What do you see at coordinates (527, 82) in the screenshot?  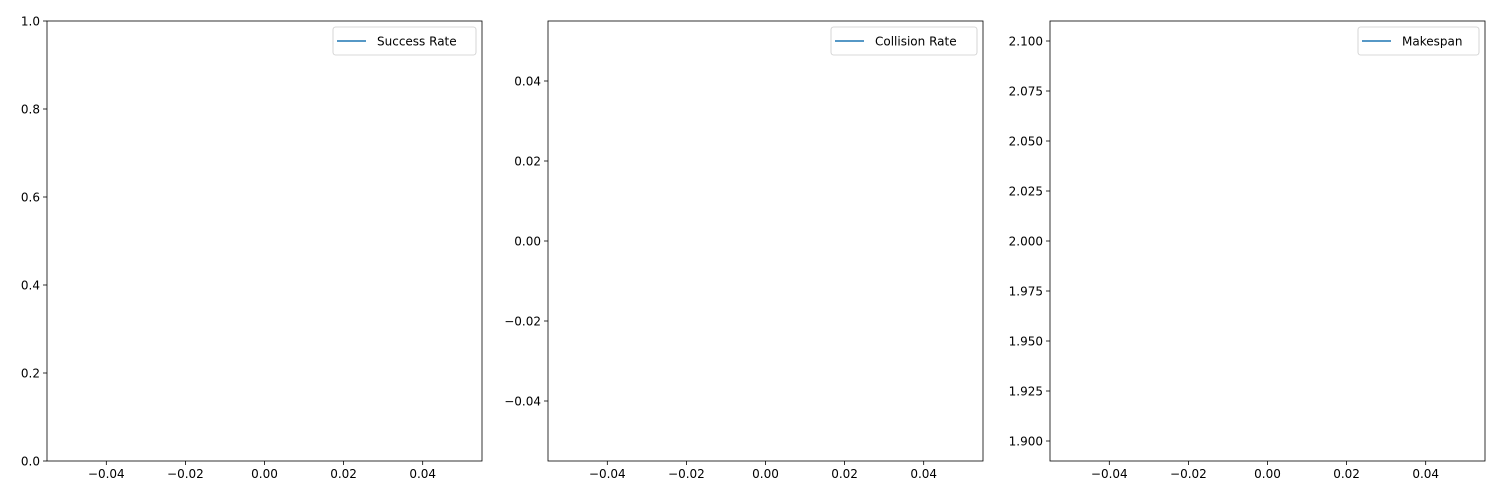 I see `y-tick-label: 0.04` at bounding box center [527, 82].